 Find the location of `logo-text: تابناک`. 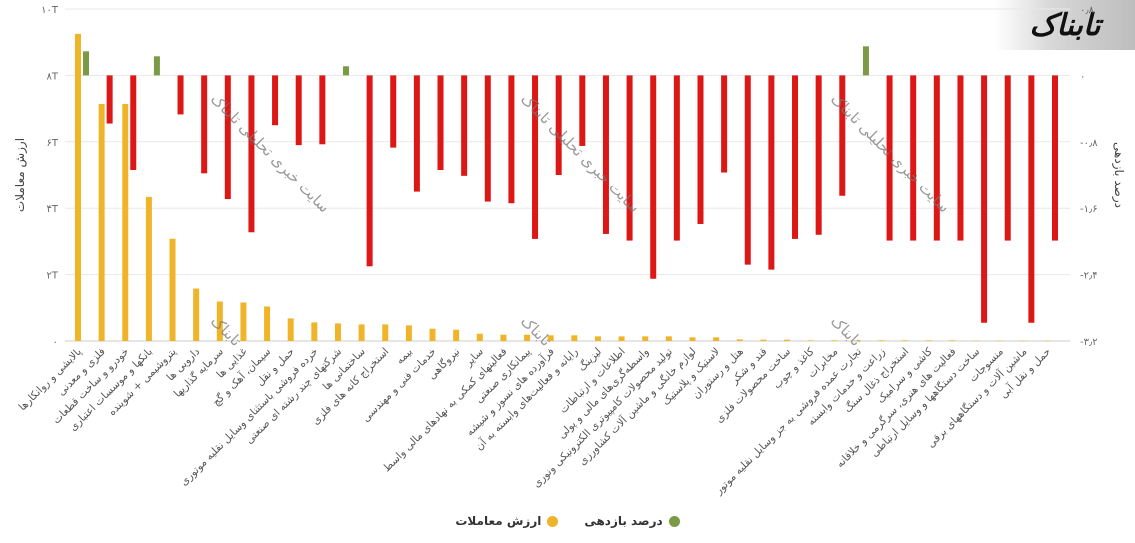

logo-text: تابناک is located at coordinates (1065, 25).